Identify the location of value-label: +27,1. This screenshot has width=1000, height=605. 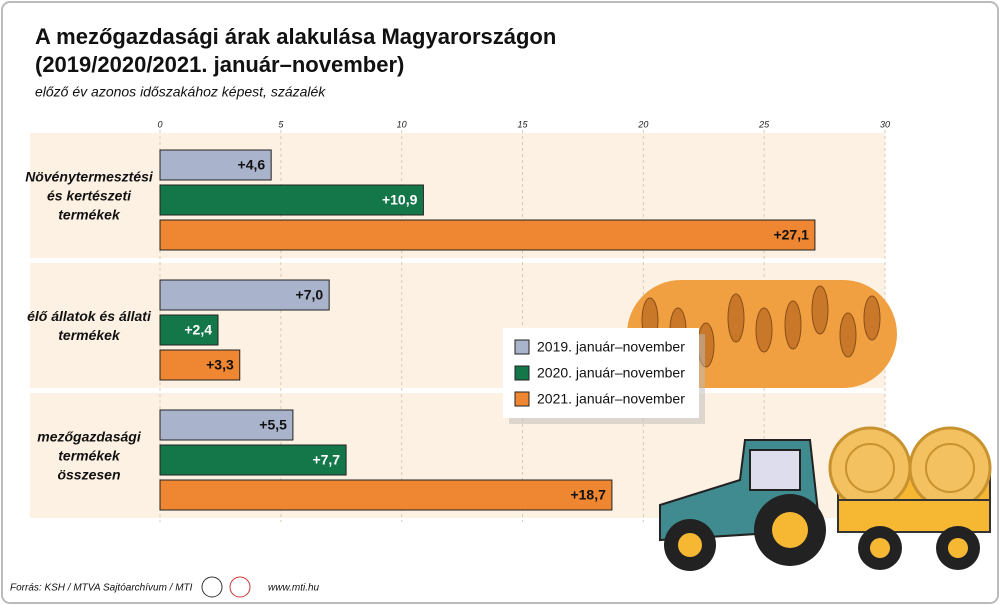
(791, 235).